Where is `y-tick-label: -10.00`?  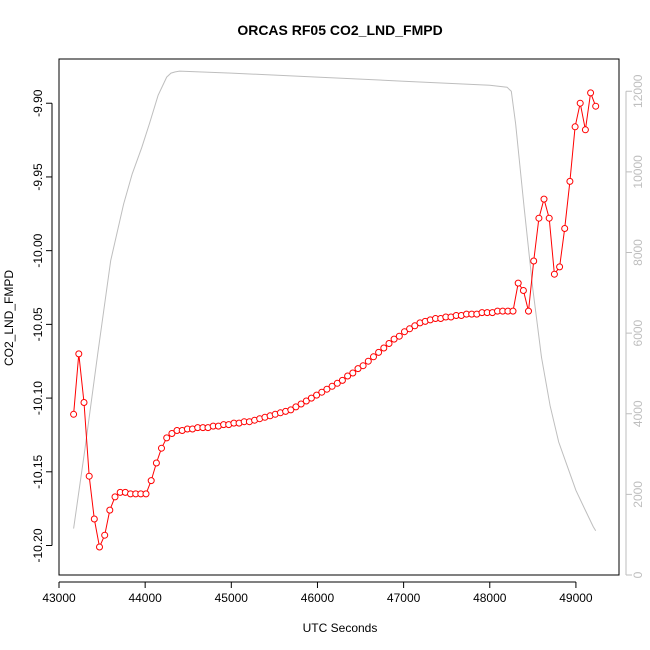 y-tick-label: -10.00 is located at coordinates (38, 250).